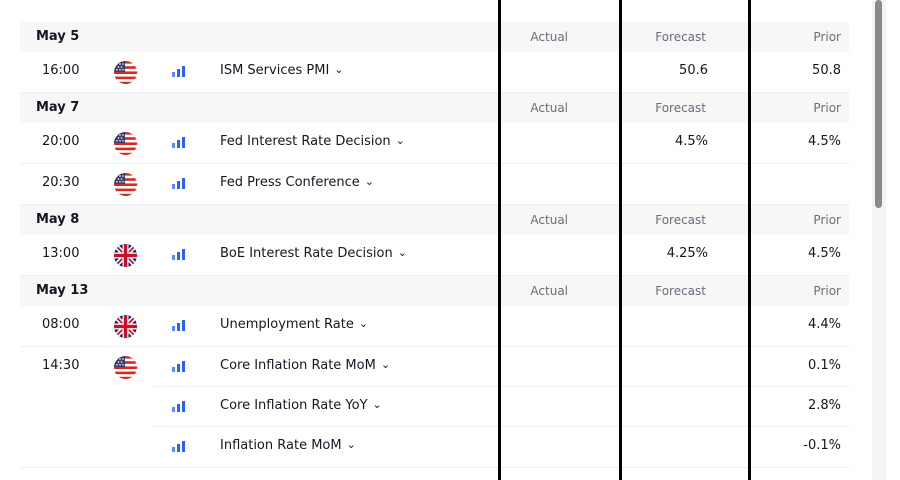 Image resolution: width=900 pixels, height=480 pixels. Describe the element at coordinates (434, 220) in the screenshot. I see `date-header: May 8 Actual Forecast Prior` at that location.